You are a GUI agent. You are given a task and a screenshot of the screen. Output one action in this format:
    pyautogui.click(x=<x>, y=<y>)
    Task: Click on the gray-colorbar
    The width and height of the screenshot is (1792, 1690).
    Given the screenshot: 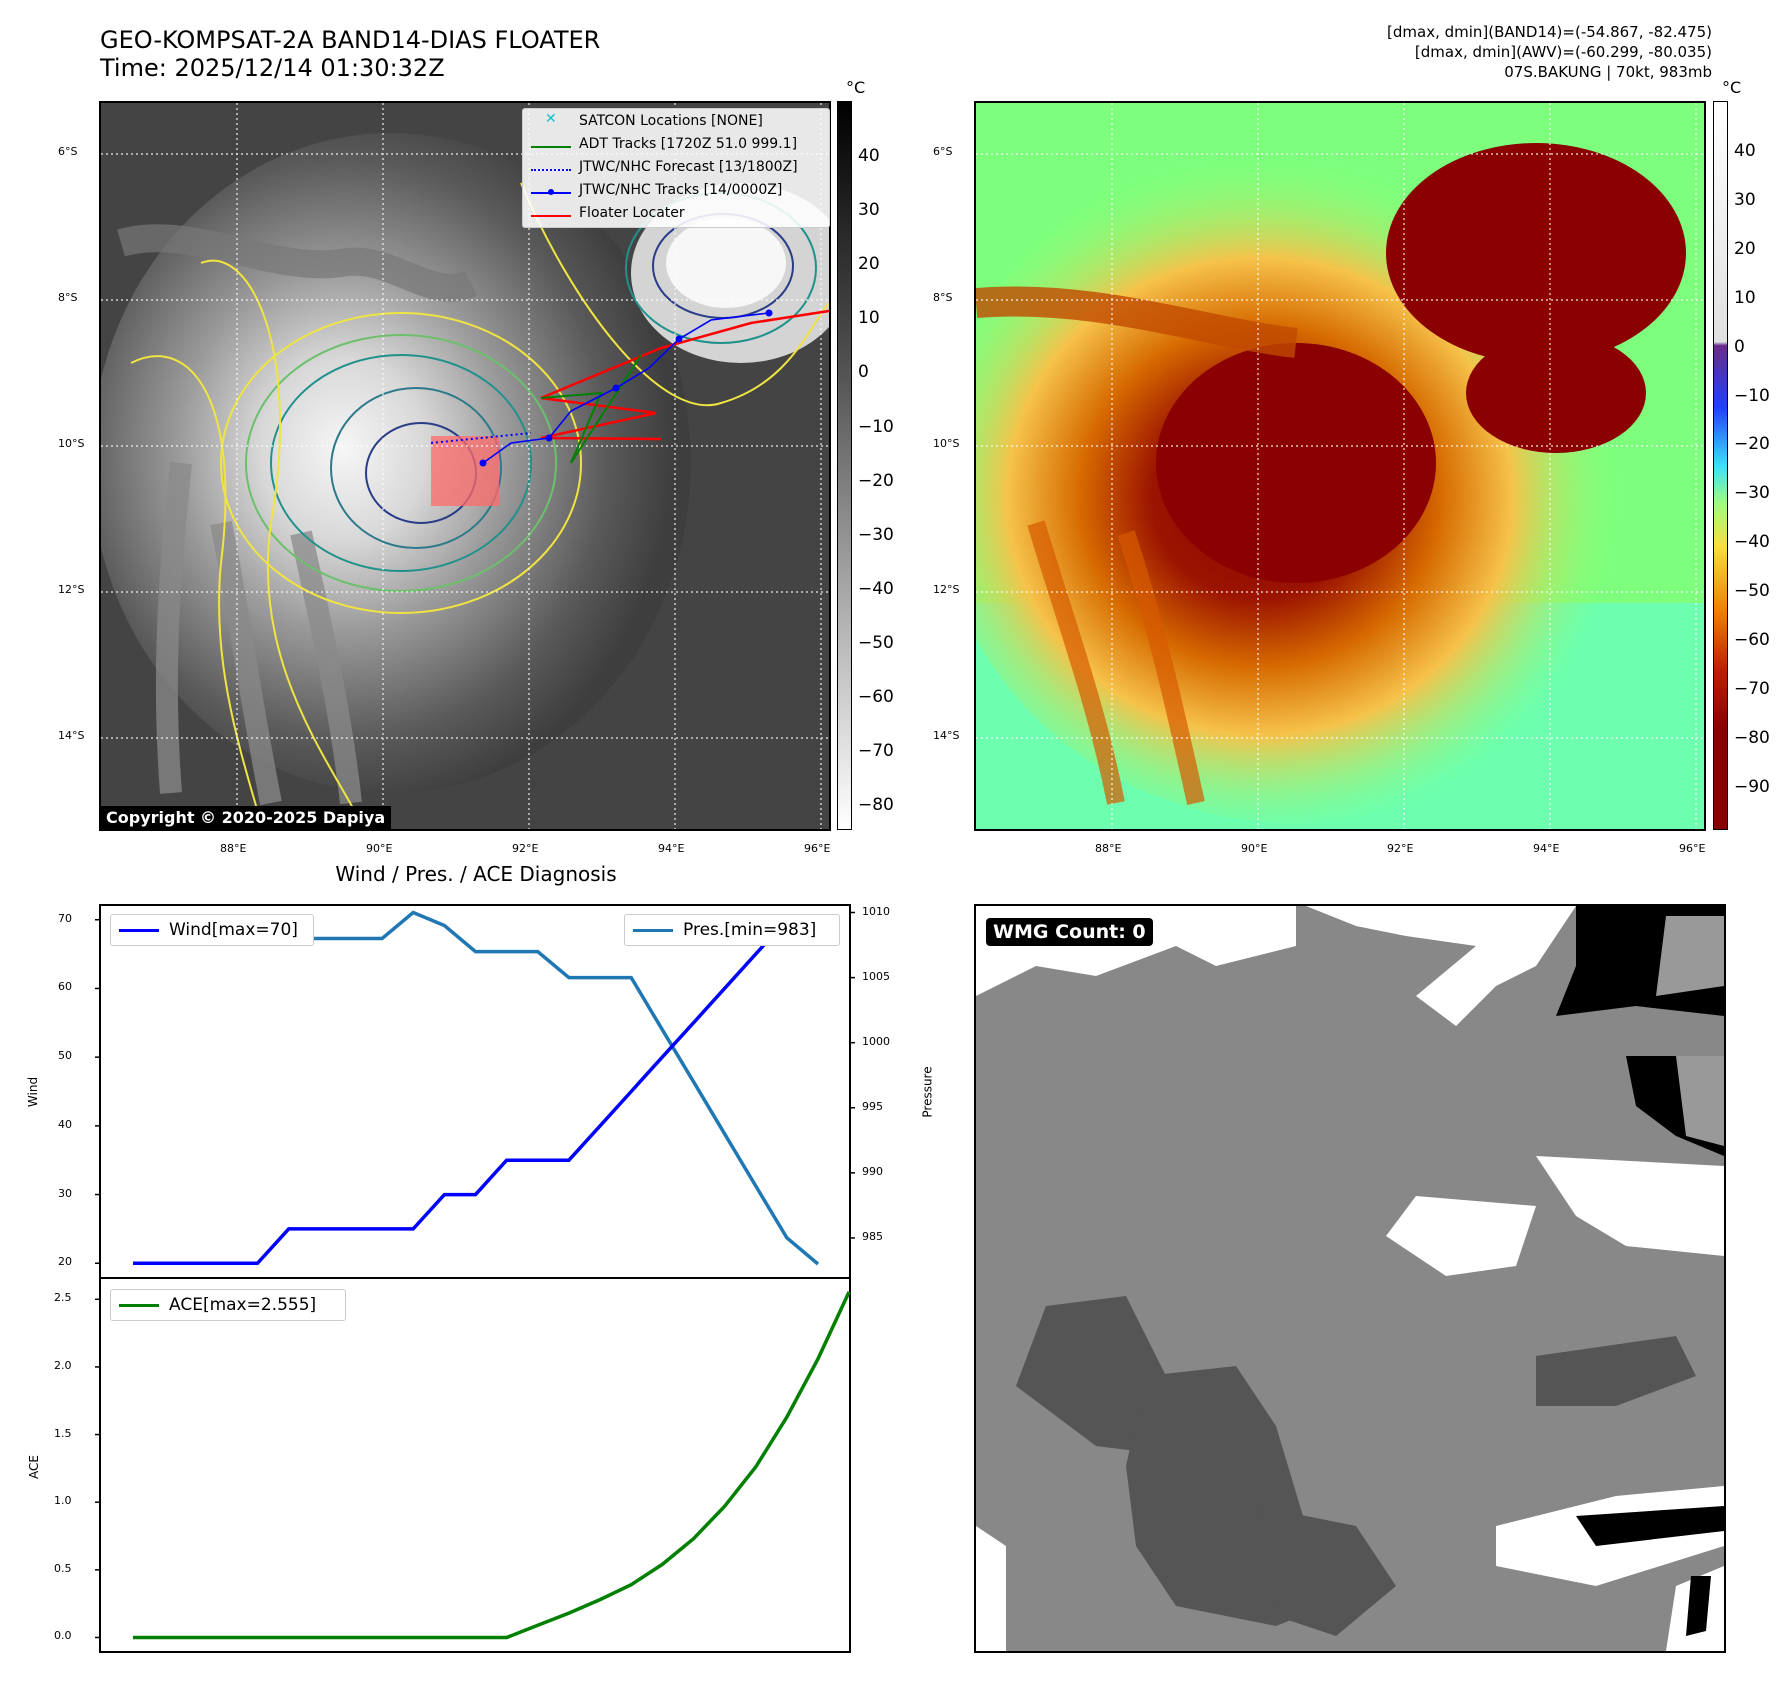 What is the action you would take?
    pyautogui.click(x=844, y=465)
    